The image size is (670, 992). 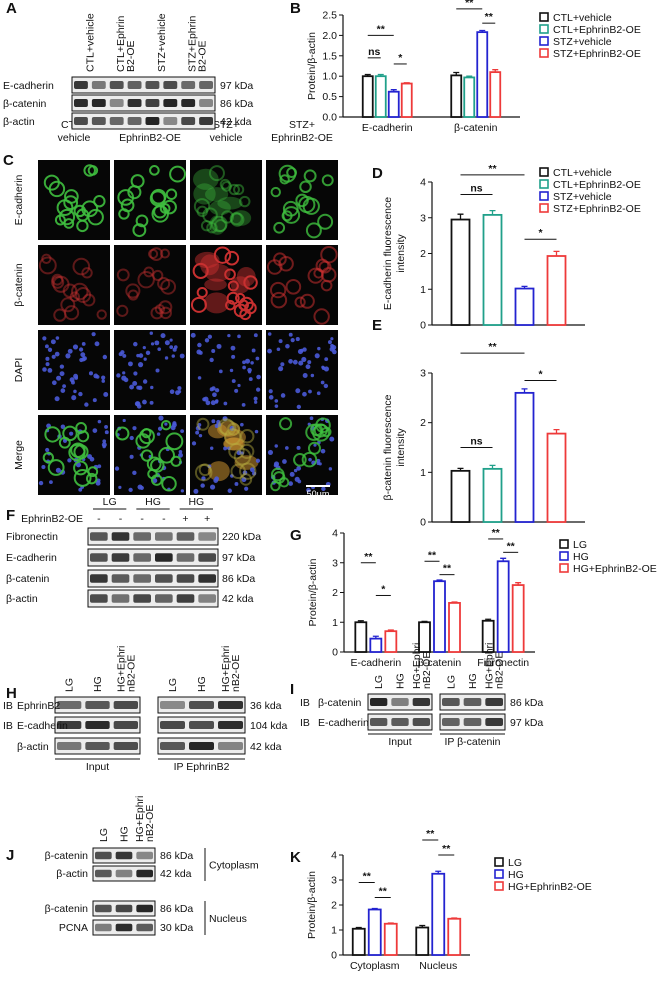 I want to click on panel-letter: I, so click(x=292, y=689).